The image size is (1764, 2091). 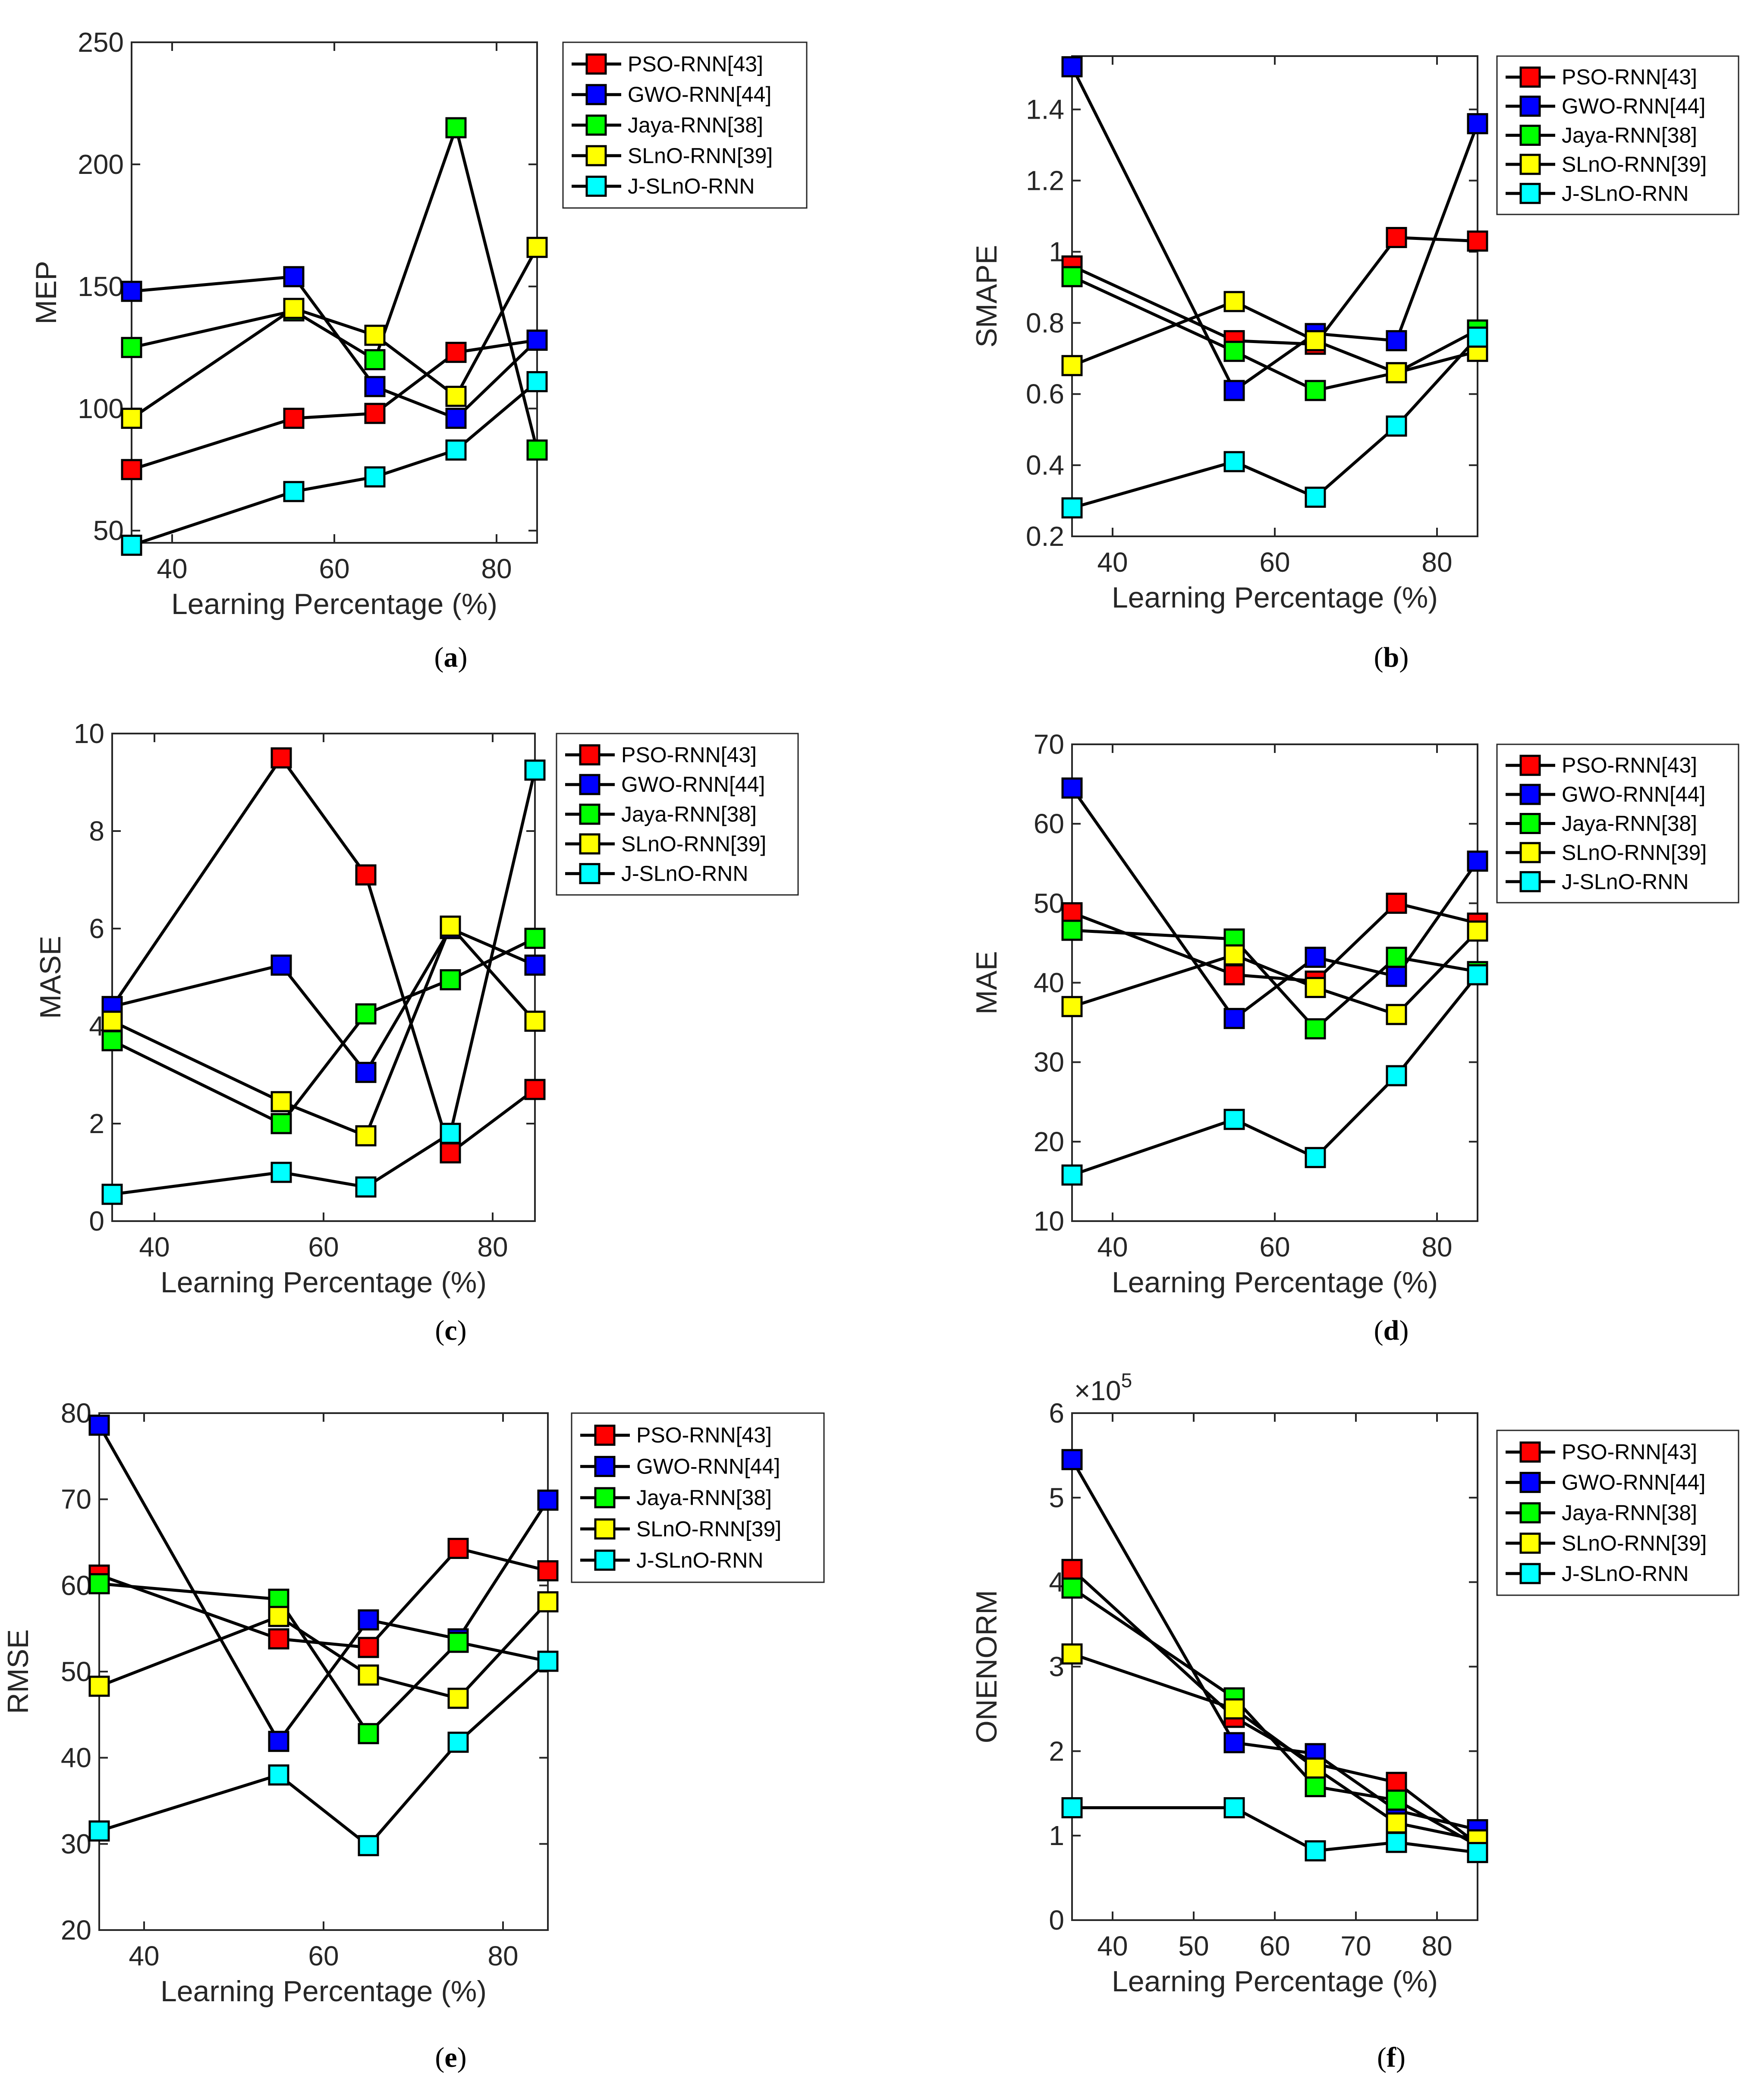 What do you see at coordinates (1391, 657) in the screenshot?
I see `panel-caption-letter: b` at bounding box center [1391, 657].